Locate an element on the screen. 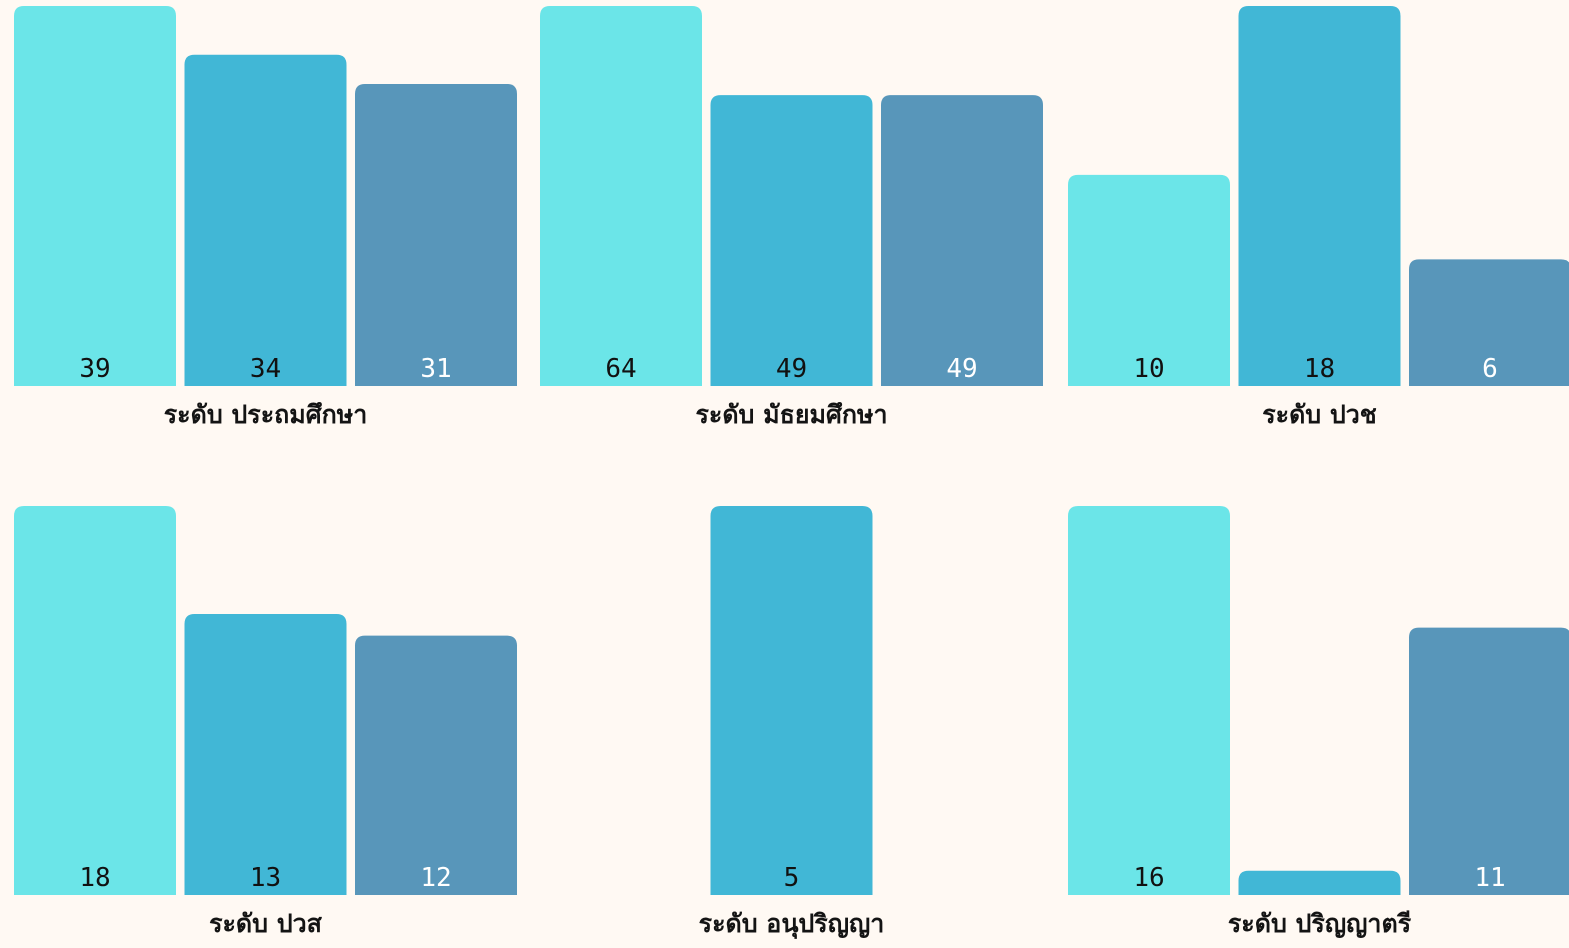 The width and height of the screenshot is (1569, 948). panel-title: ระดับ ปวส is located at coordinates (266, 923).